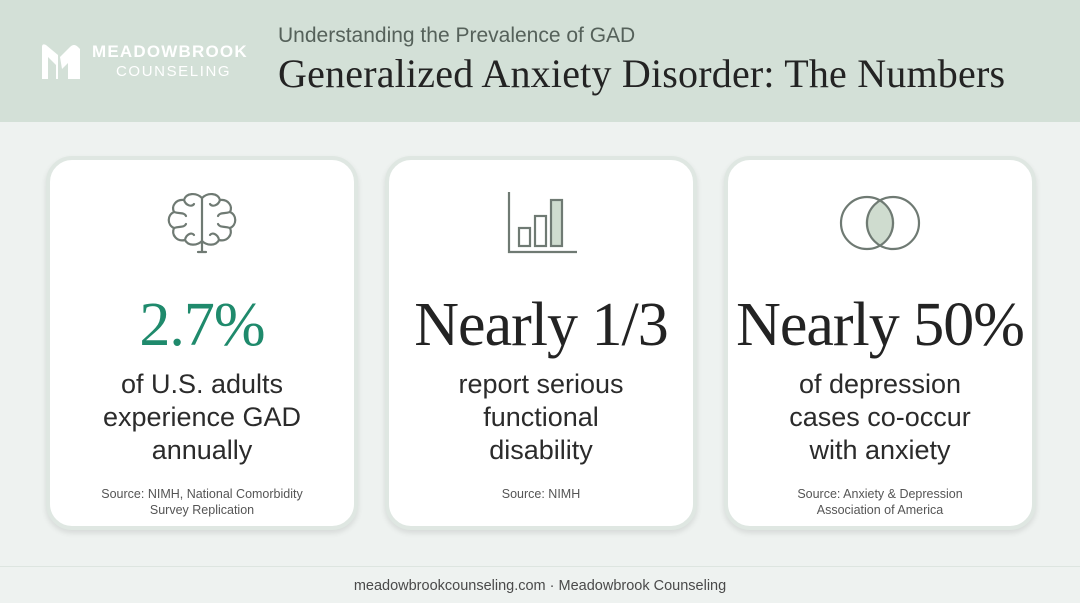 This screenshot has height=603, width=1080. I want to click on description-line: of depression, so click(880, 384).